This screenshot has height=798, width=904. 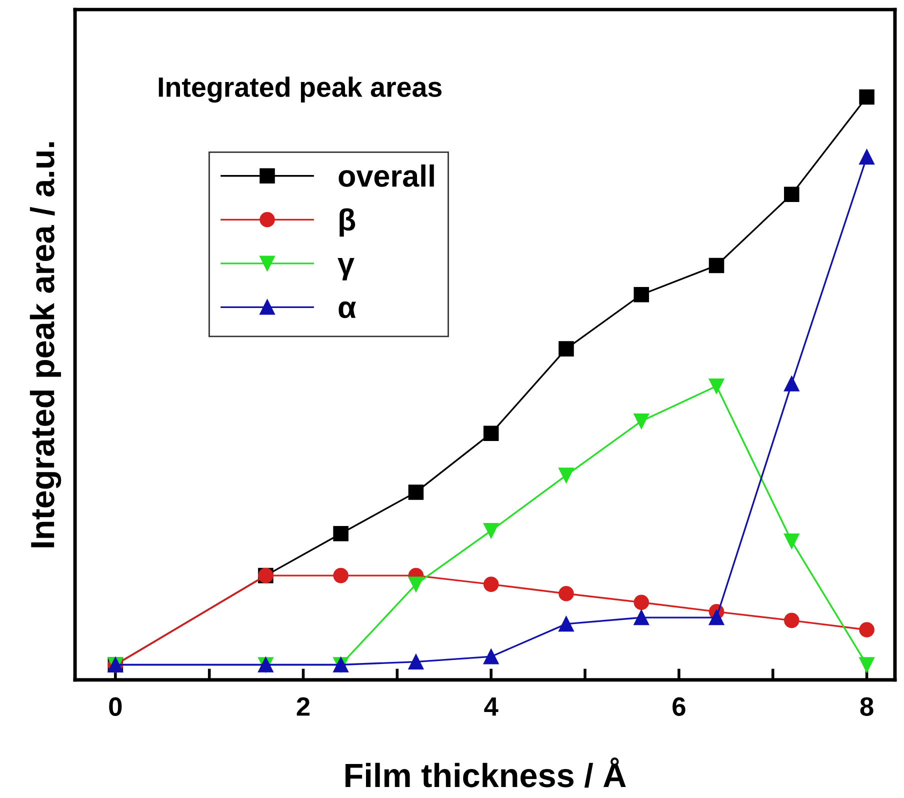 I want to click on x-tick-label: 4, so click(x=491, y=707).